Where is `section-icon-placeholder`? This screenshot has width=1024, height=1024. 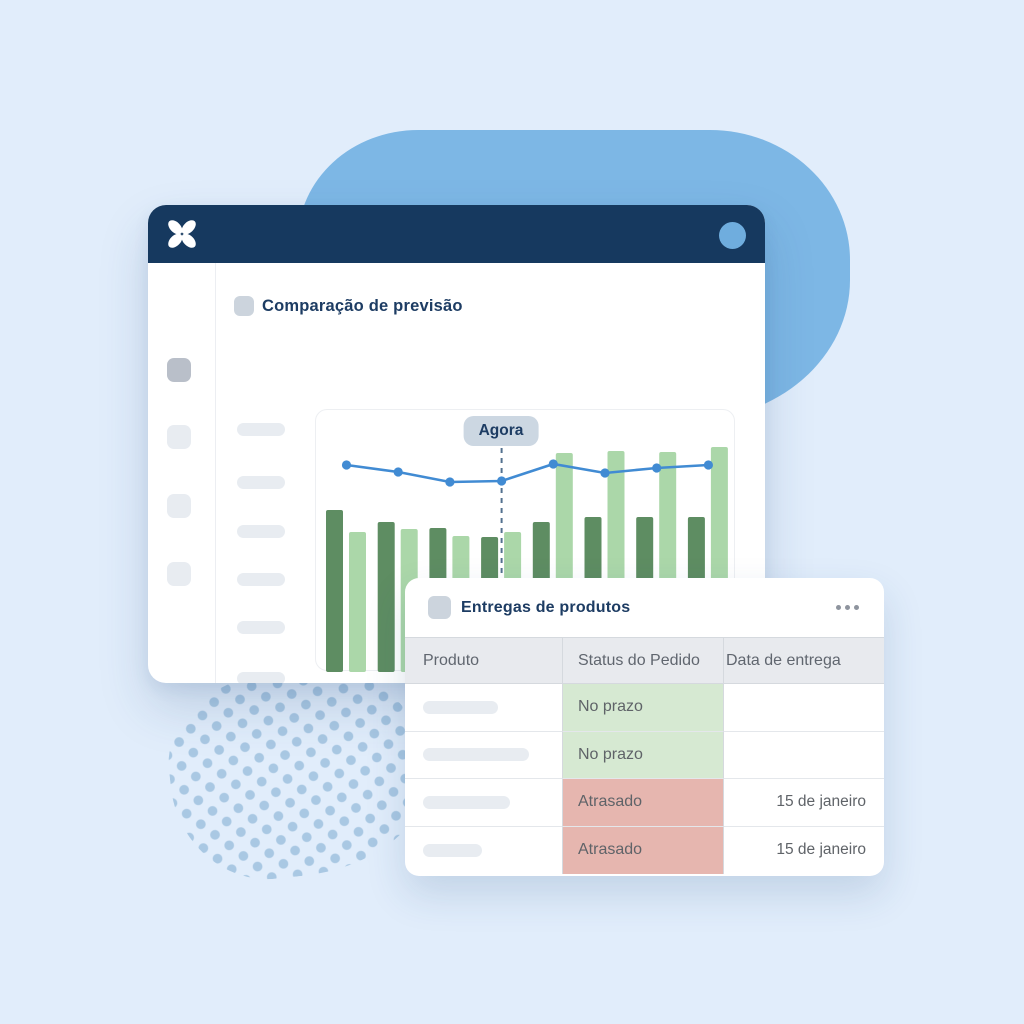
section-icon-placeholder is located at coordinates (244, 306).